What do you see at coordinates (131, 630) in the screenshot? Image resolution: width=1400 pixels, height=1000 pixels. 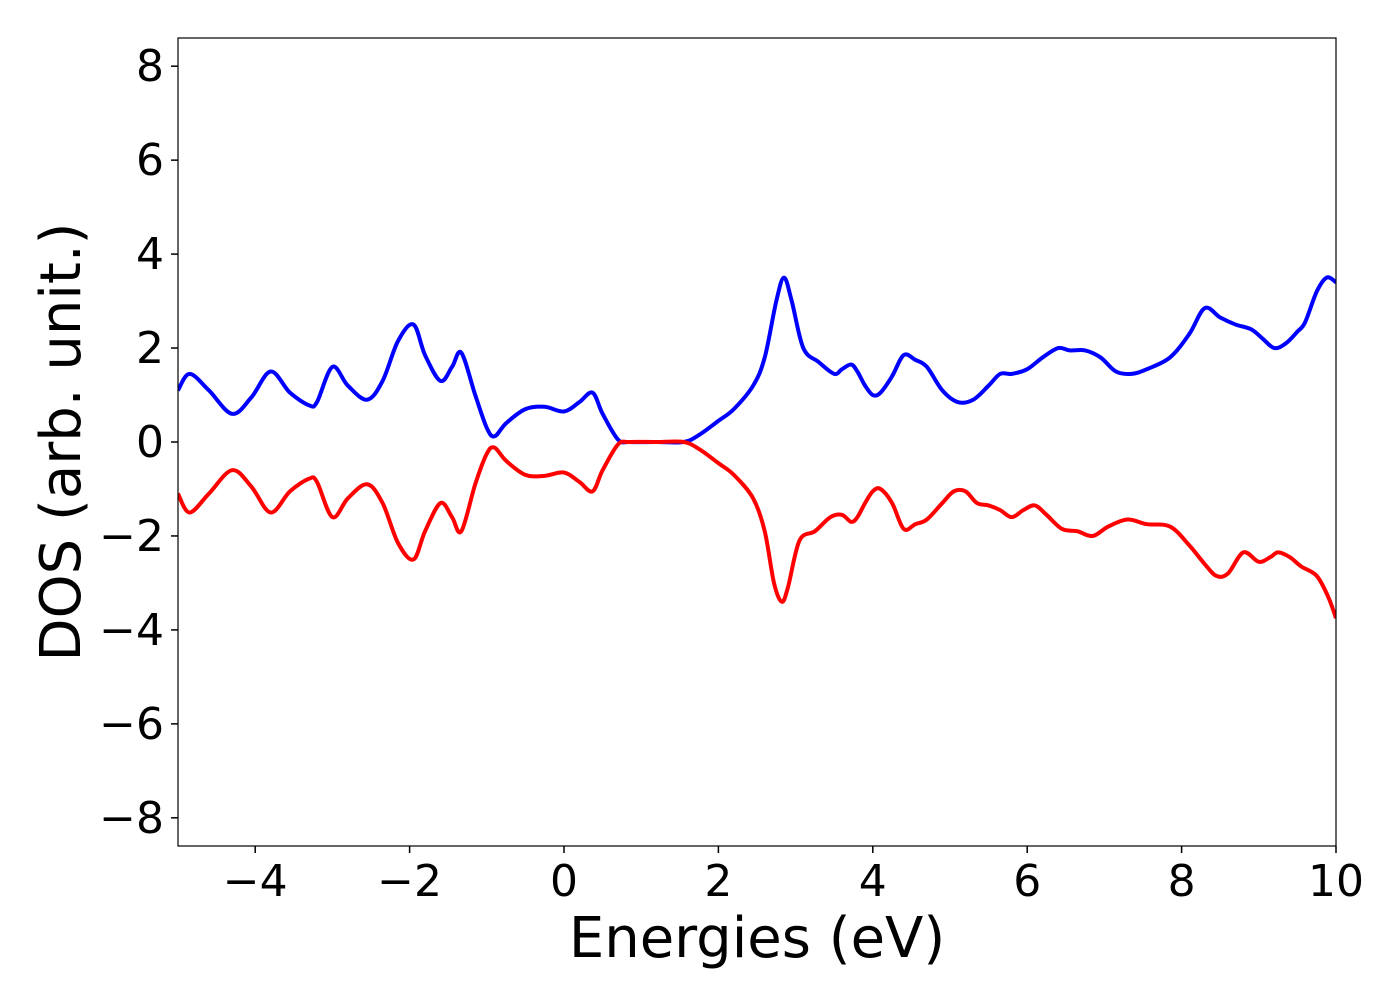 I see `y-tick-label: −4` at bounding box center [131, 630].